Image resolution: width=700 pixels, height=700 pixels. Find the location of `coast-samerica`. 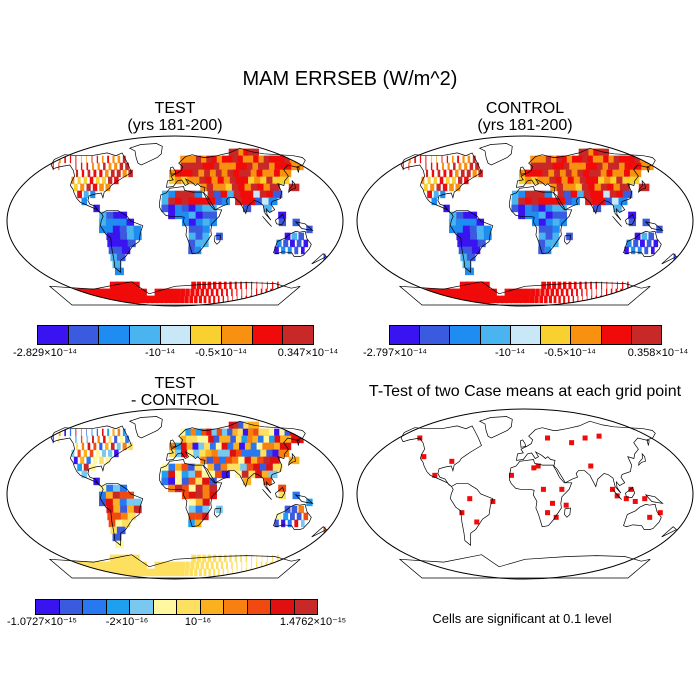

coast-samerica is located at coordinates (122, 515).